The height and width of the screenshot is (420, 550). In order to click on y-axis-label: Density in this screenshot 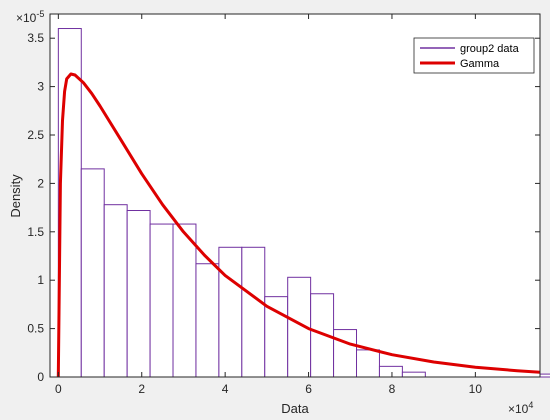, I will do `click(15, 196)`.